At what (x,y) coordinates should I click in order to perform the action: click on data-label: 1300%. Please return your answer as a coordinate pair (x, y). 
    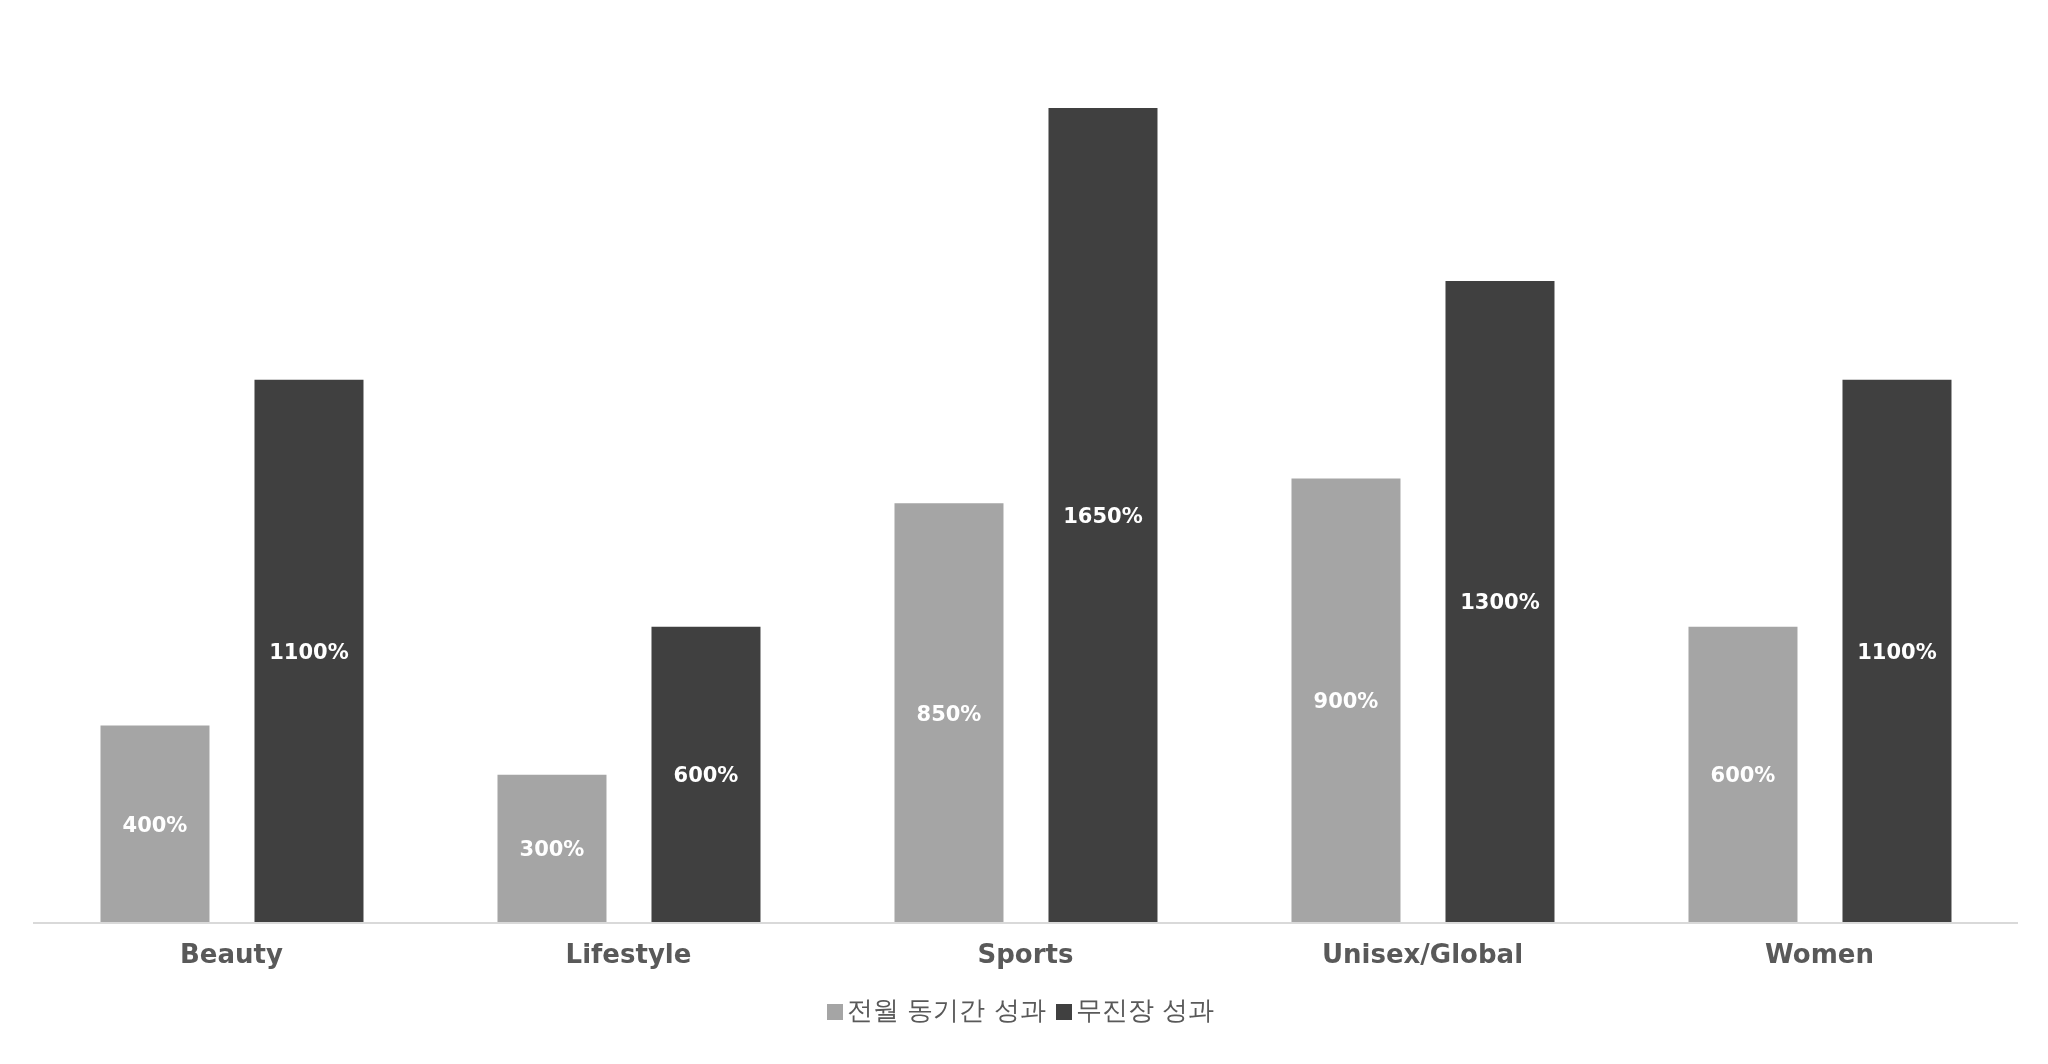
    Looking at the image, I should click on (1500, 602).